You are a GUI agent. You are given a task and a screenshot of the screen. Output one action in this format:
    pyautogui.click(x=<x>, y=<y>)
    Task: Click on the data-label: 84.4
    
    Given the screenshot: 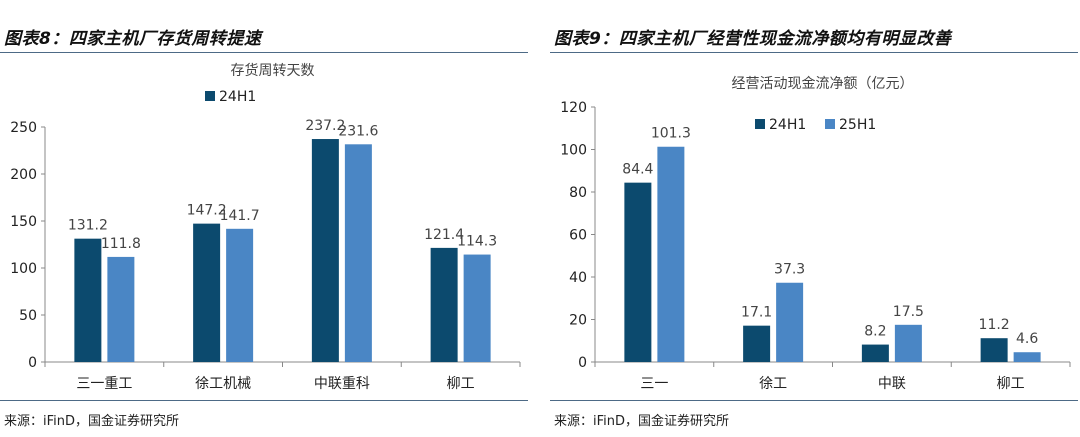 What is the action you would take?
    pyautogui.click(x=637, y=170)
    